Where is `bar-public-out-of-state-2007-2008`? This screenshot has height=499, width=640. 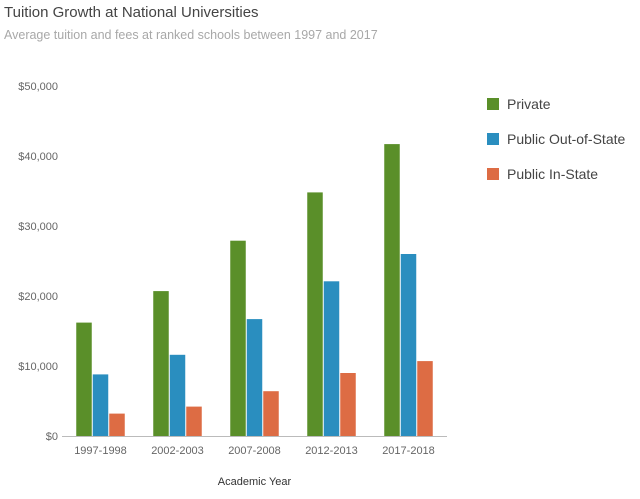 bar-public-out-of-state-2007-2008 is located at coordinates (254, 377).